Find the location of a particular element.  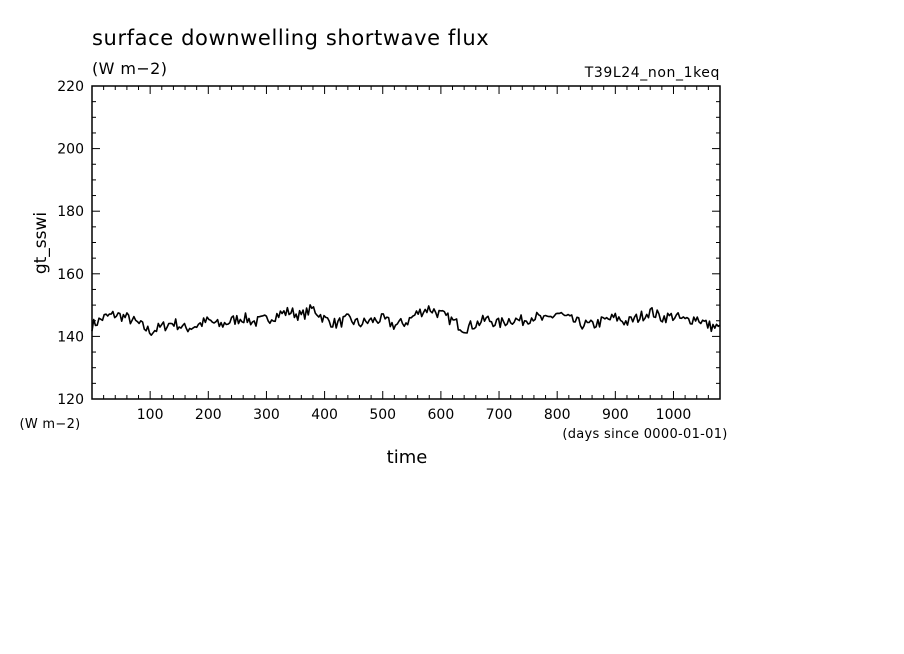

run-label: T39L24_non_1keq is located at coordinates (652, 73).